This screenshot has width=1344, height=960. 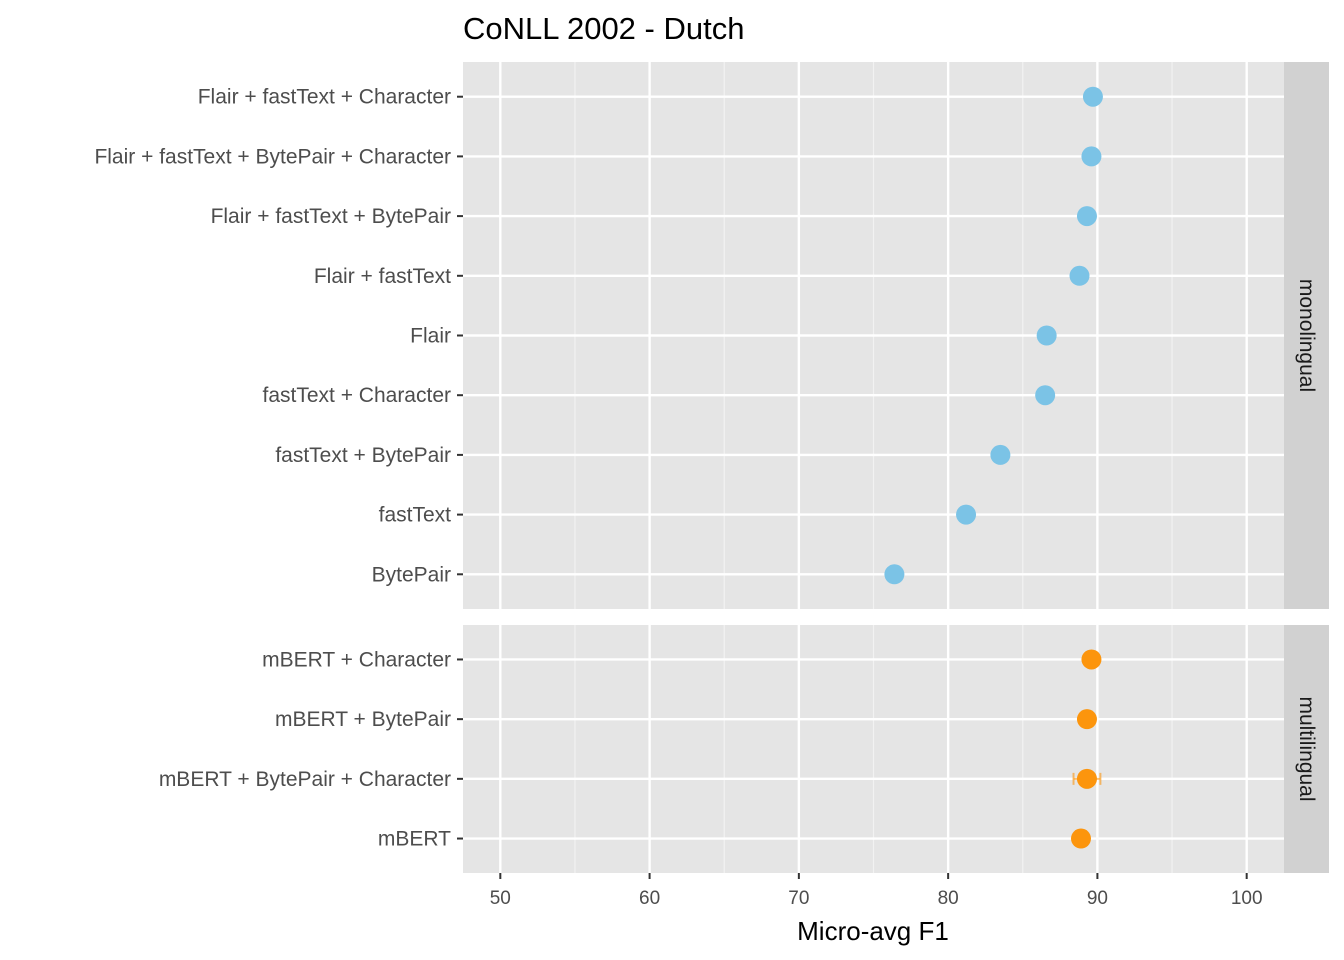 I want to click on x-tick-label: 60, so click(x=649, y=898).